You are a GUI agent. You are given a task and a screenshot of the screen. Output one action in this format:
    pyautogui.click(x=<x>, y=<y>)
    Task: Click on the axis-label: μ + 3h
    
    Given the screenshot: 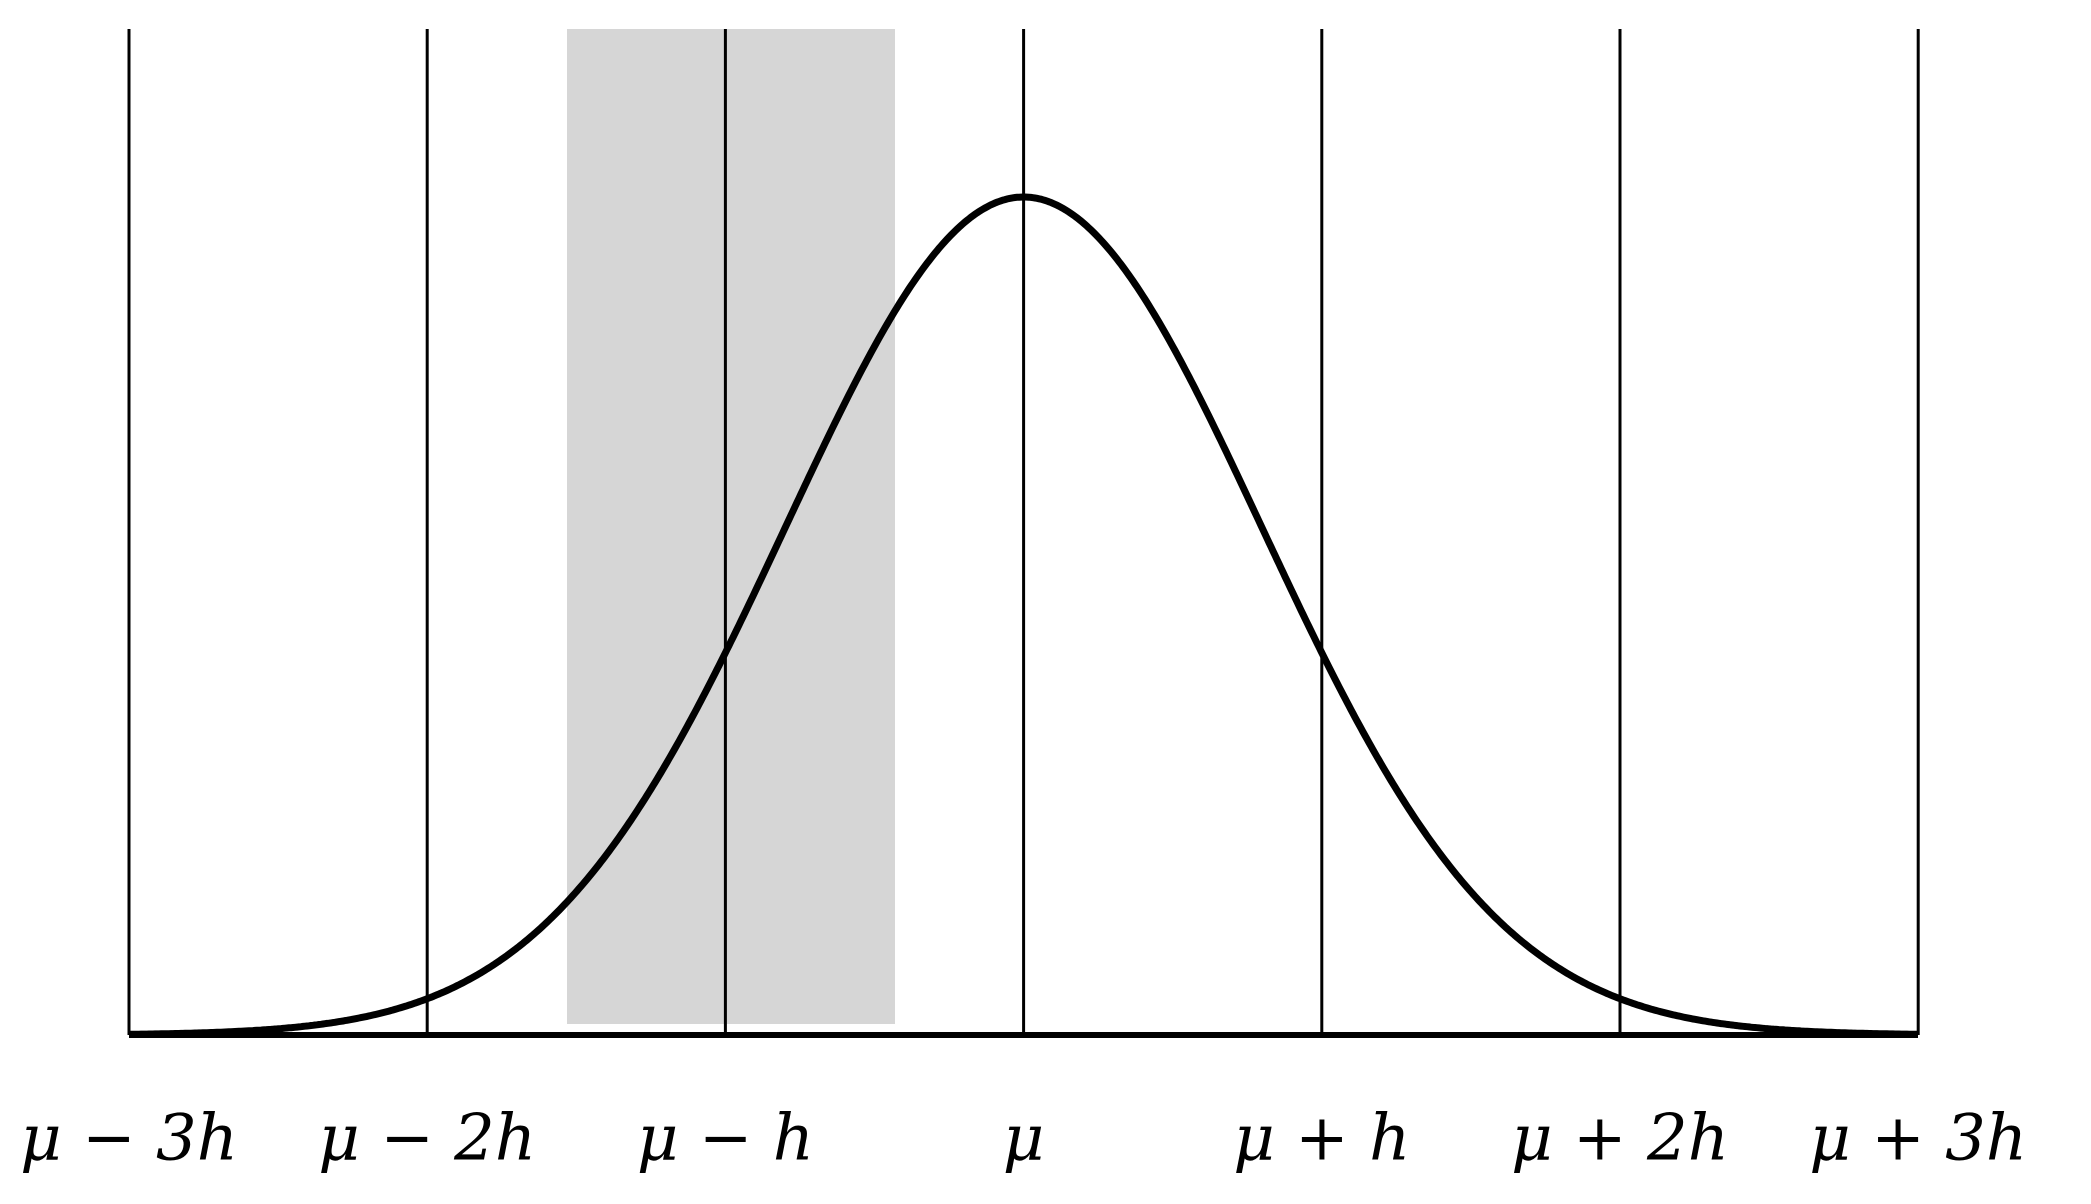 What is the action you would take?
    pyautogui.click(x=1918, y=1139)
    